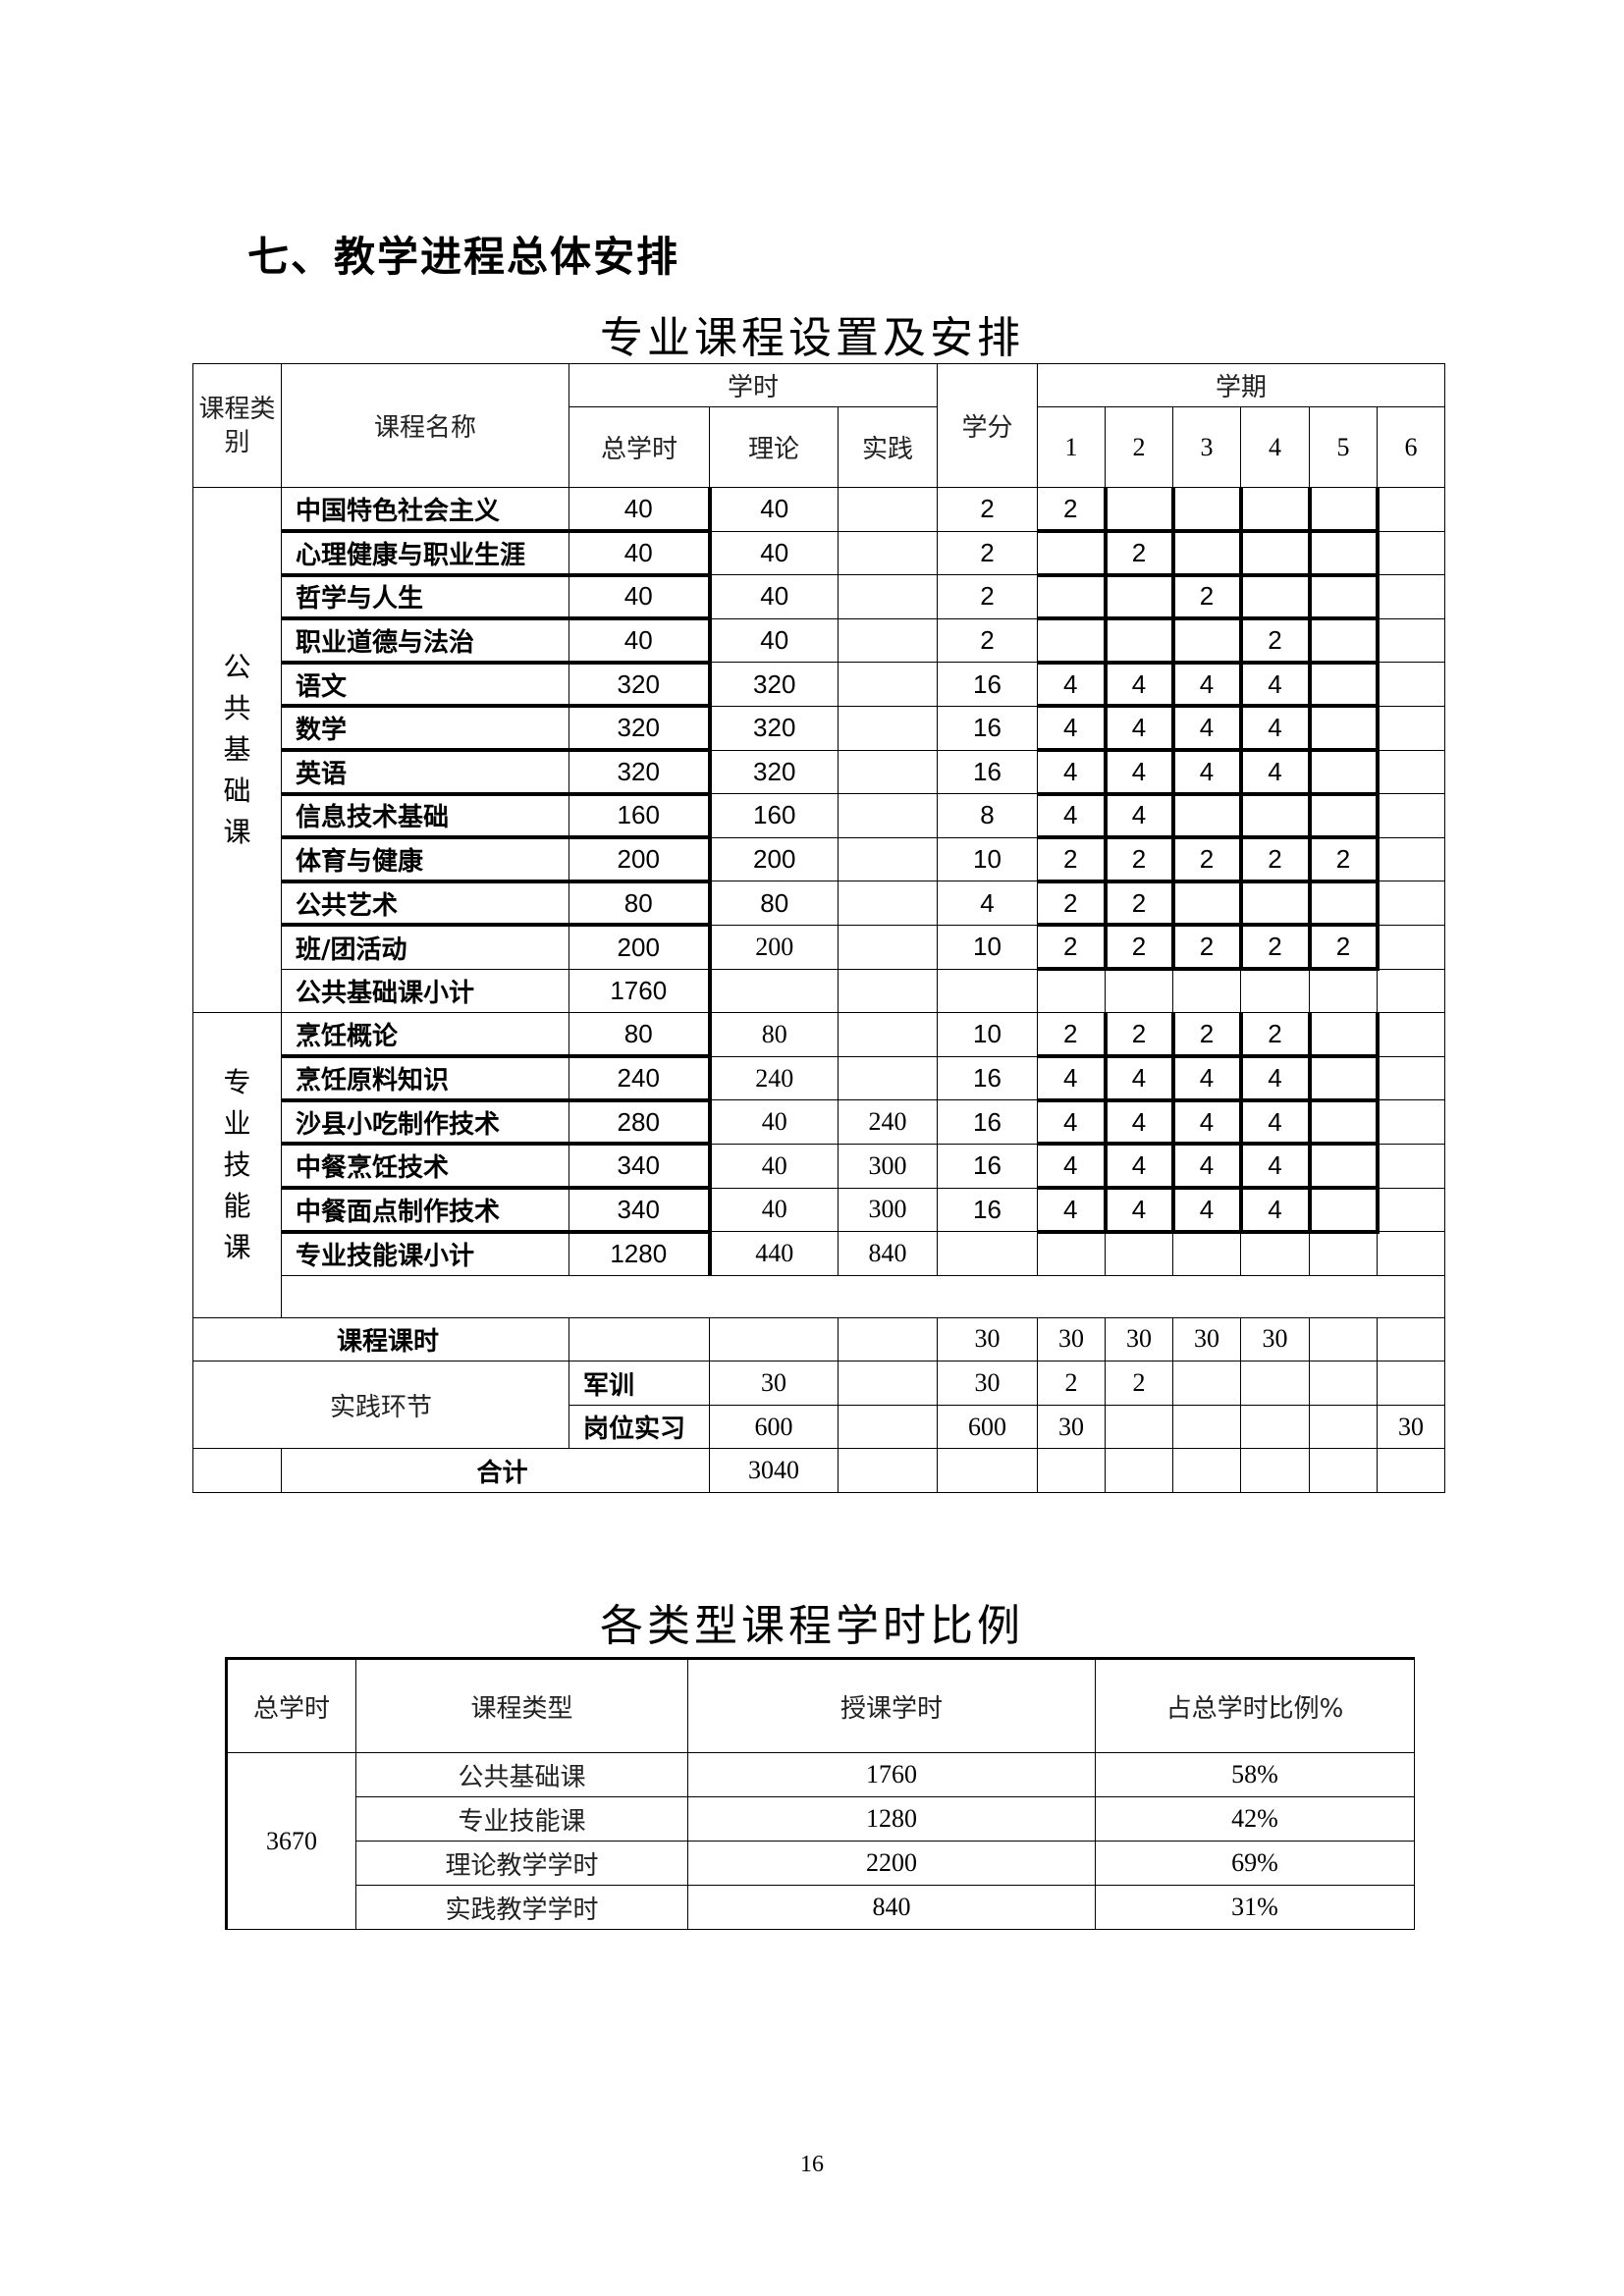 This screenshot has height=2296, width=1624. What do you see at coordinates (987, 1253) in the screenshot?
I see `credit` at bounding box center [987, 1253].